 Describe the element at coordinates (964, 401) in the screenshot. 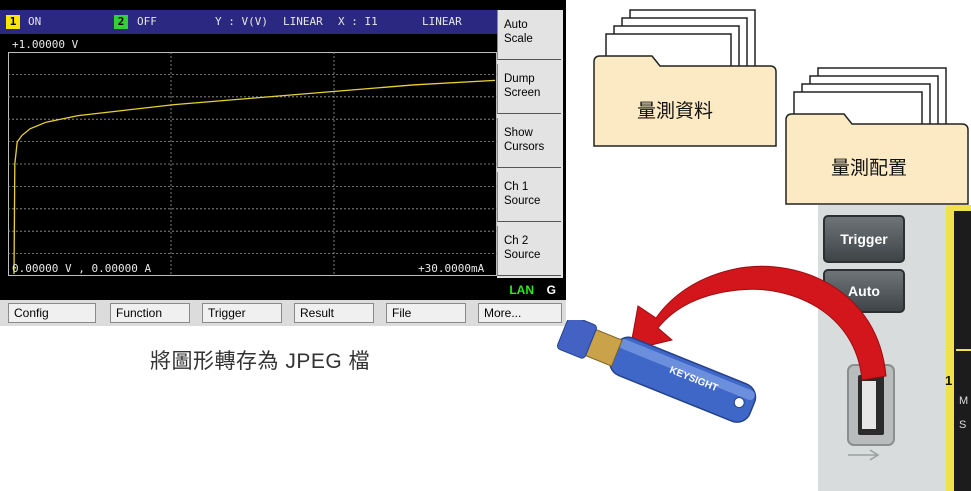

I see `panel-side-text-1: M` at that location.